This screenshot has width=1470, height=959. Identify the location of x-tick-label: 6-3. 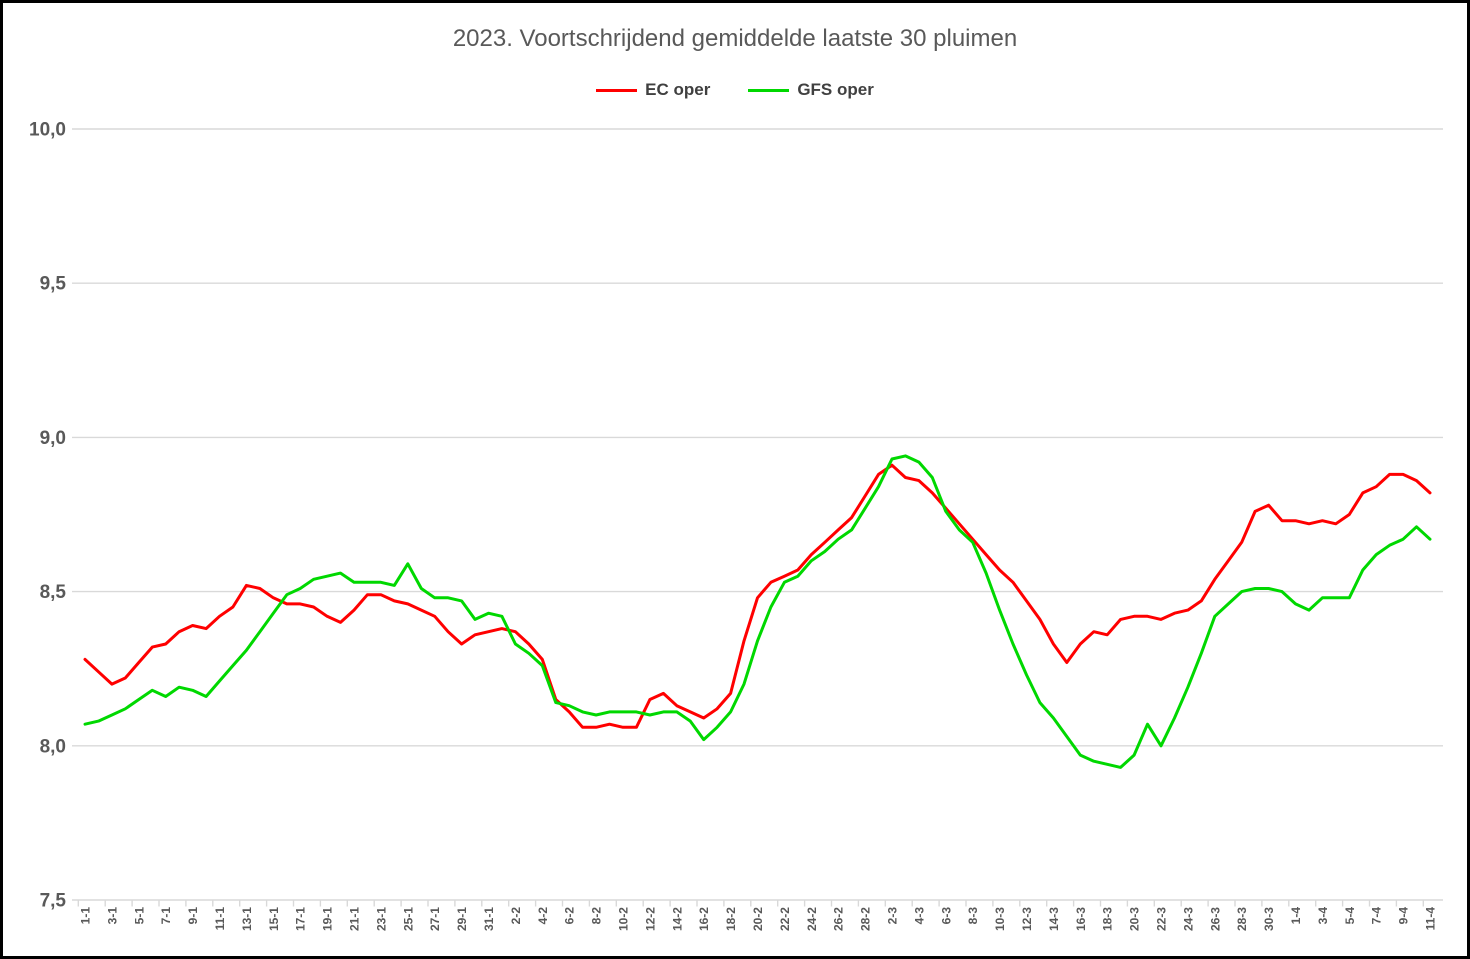
(946, 916).